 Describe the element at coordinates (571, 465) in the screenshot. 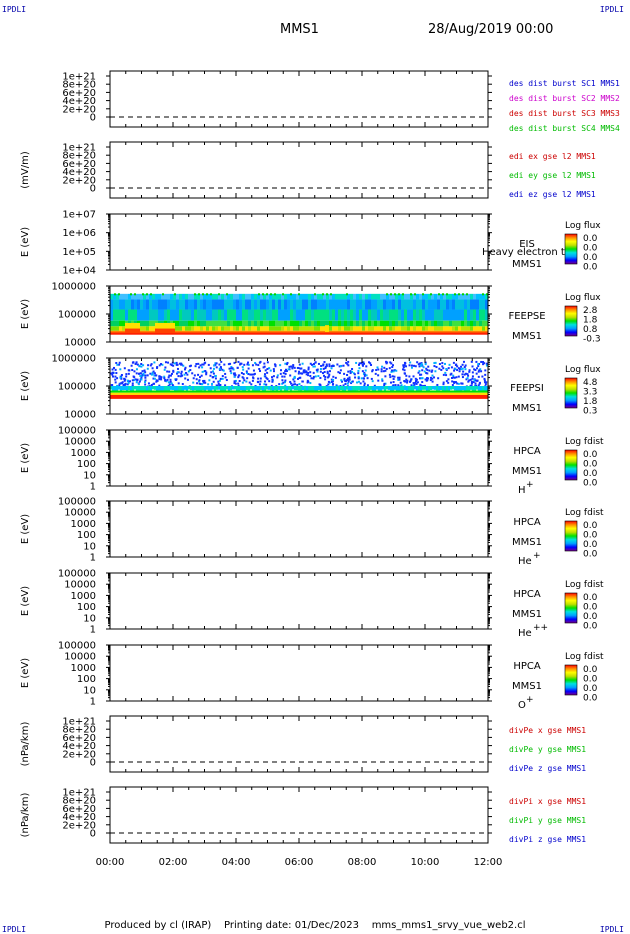

I see `colorbar` at that location.